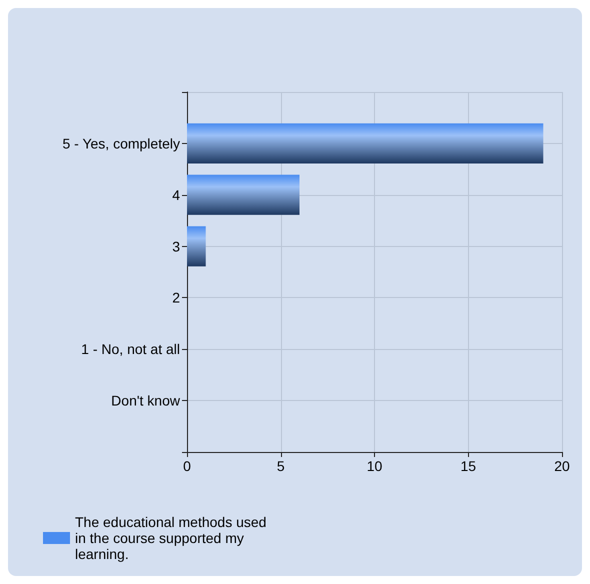  I want to click on x-tick-label: 20, so click(562, 466).